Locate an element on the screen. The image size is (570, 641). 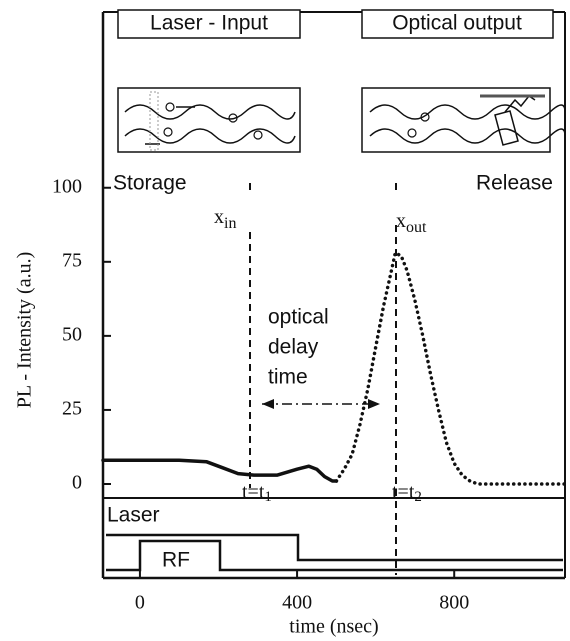
annotation: optical is located at coordinates (298, 317).